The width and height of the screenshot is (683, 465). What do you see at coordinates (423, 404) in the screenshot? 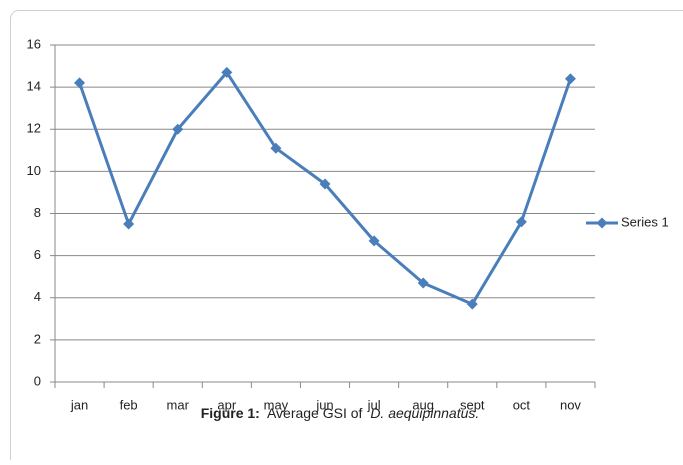
I see `x-tick-label: aug` at bounding box center [423, 404].